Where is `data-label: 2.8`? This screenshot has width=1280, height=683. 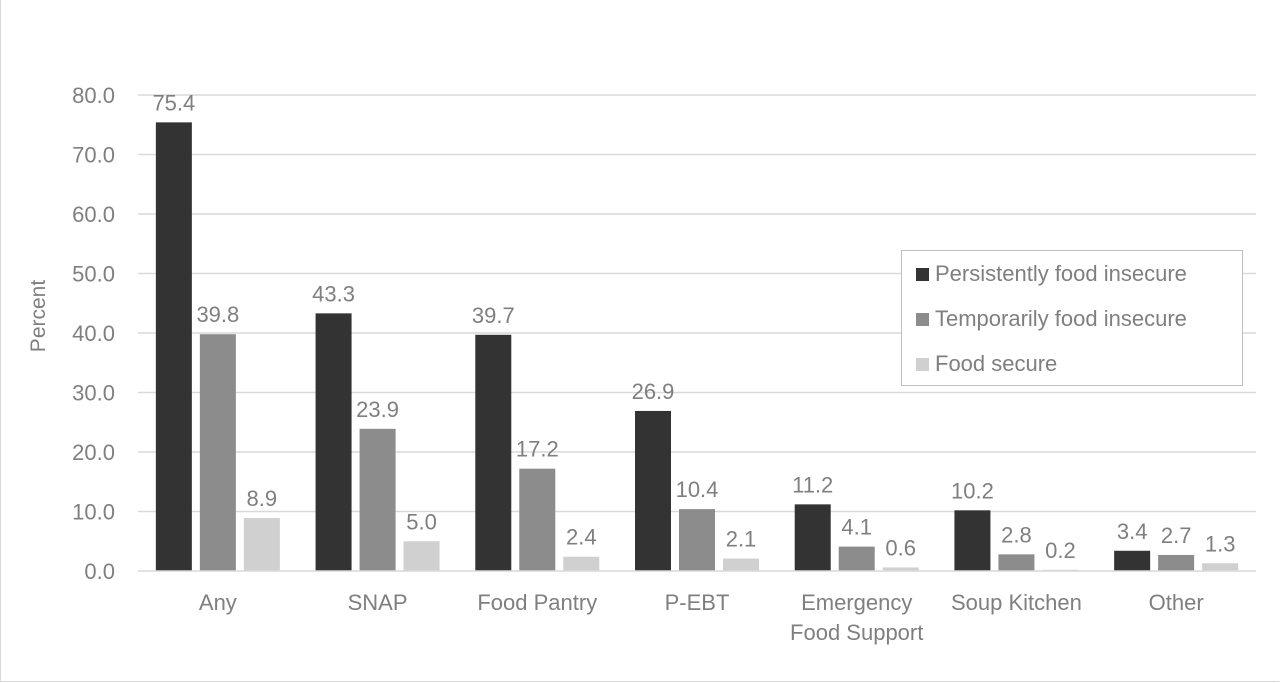
data-label: 2.8 is located at coordinates (1016, 534).